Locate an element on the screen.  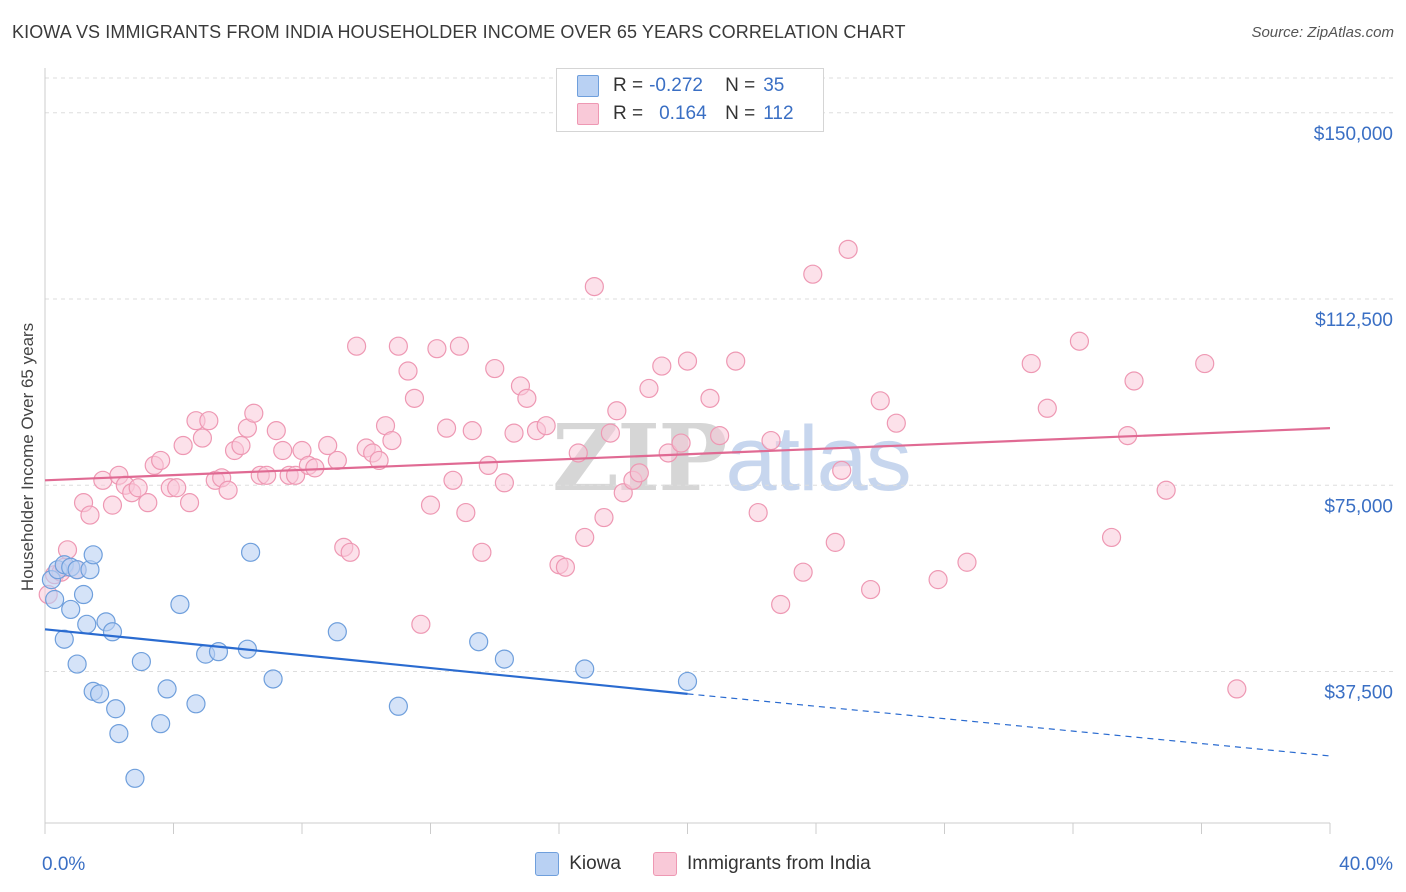
series-swatch-india is located at coordinates (665, 864).